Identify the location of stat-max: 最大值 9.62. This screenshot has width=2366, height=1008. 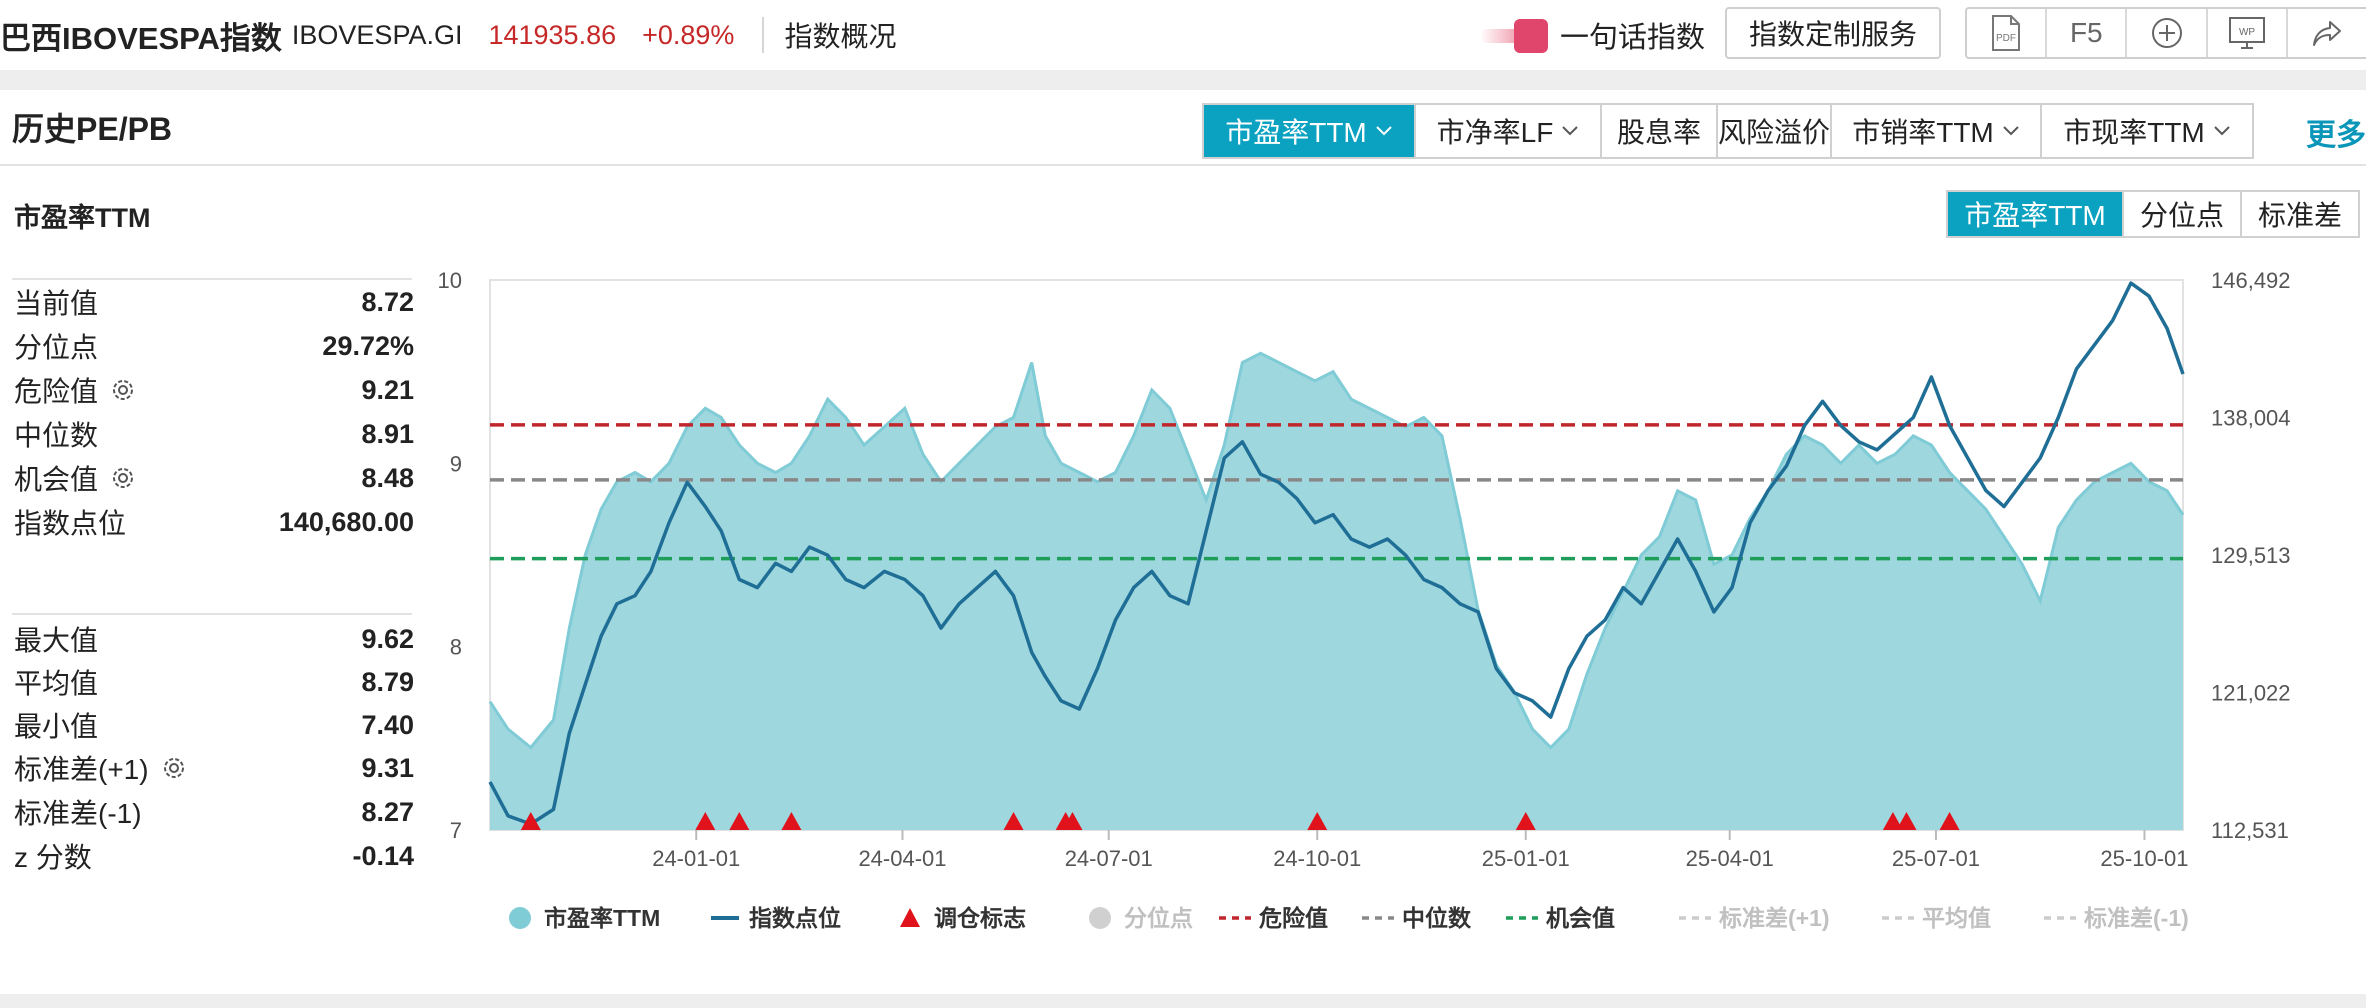
(214, 639).